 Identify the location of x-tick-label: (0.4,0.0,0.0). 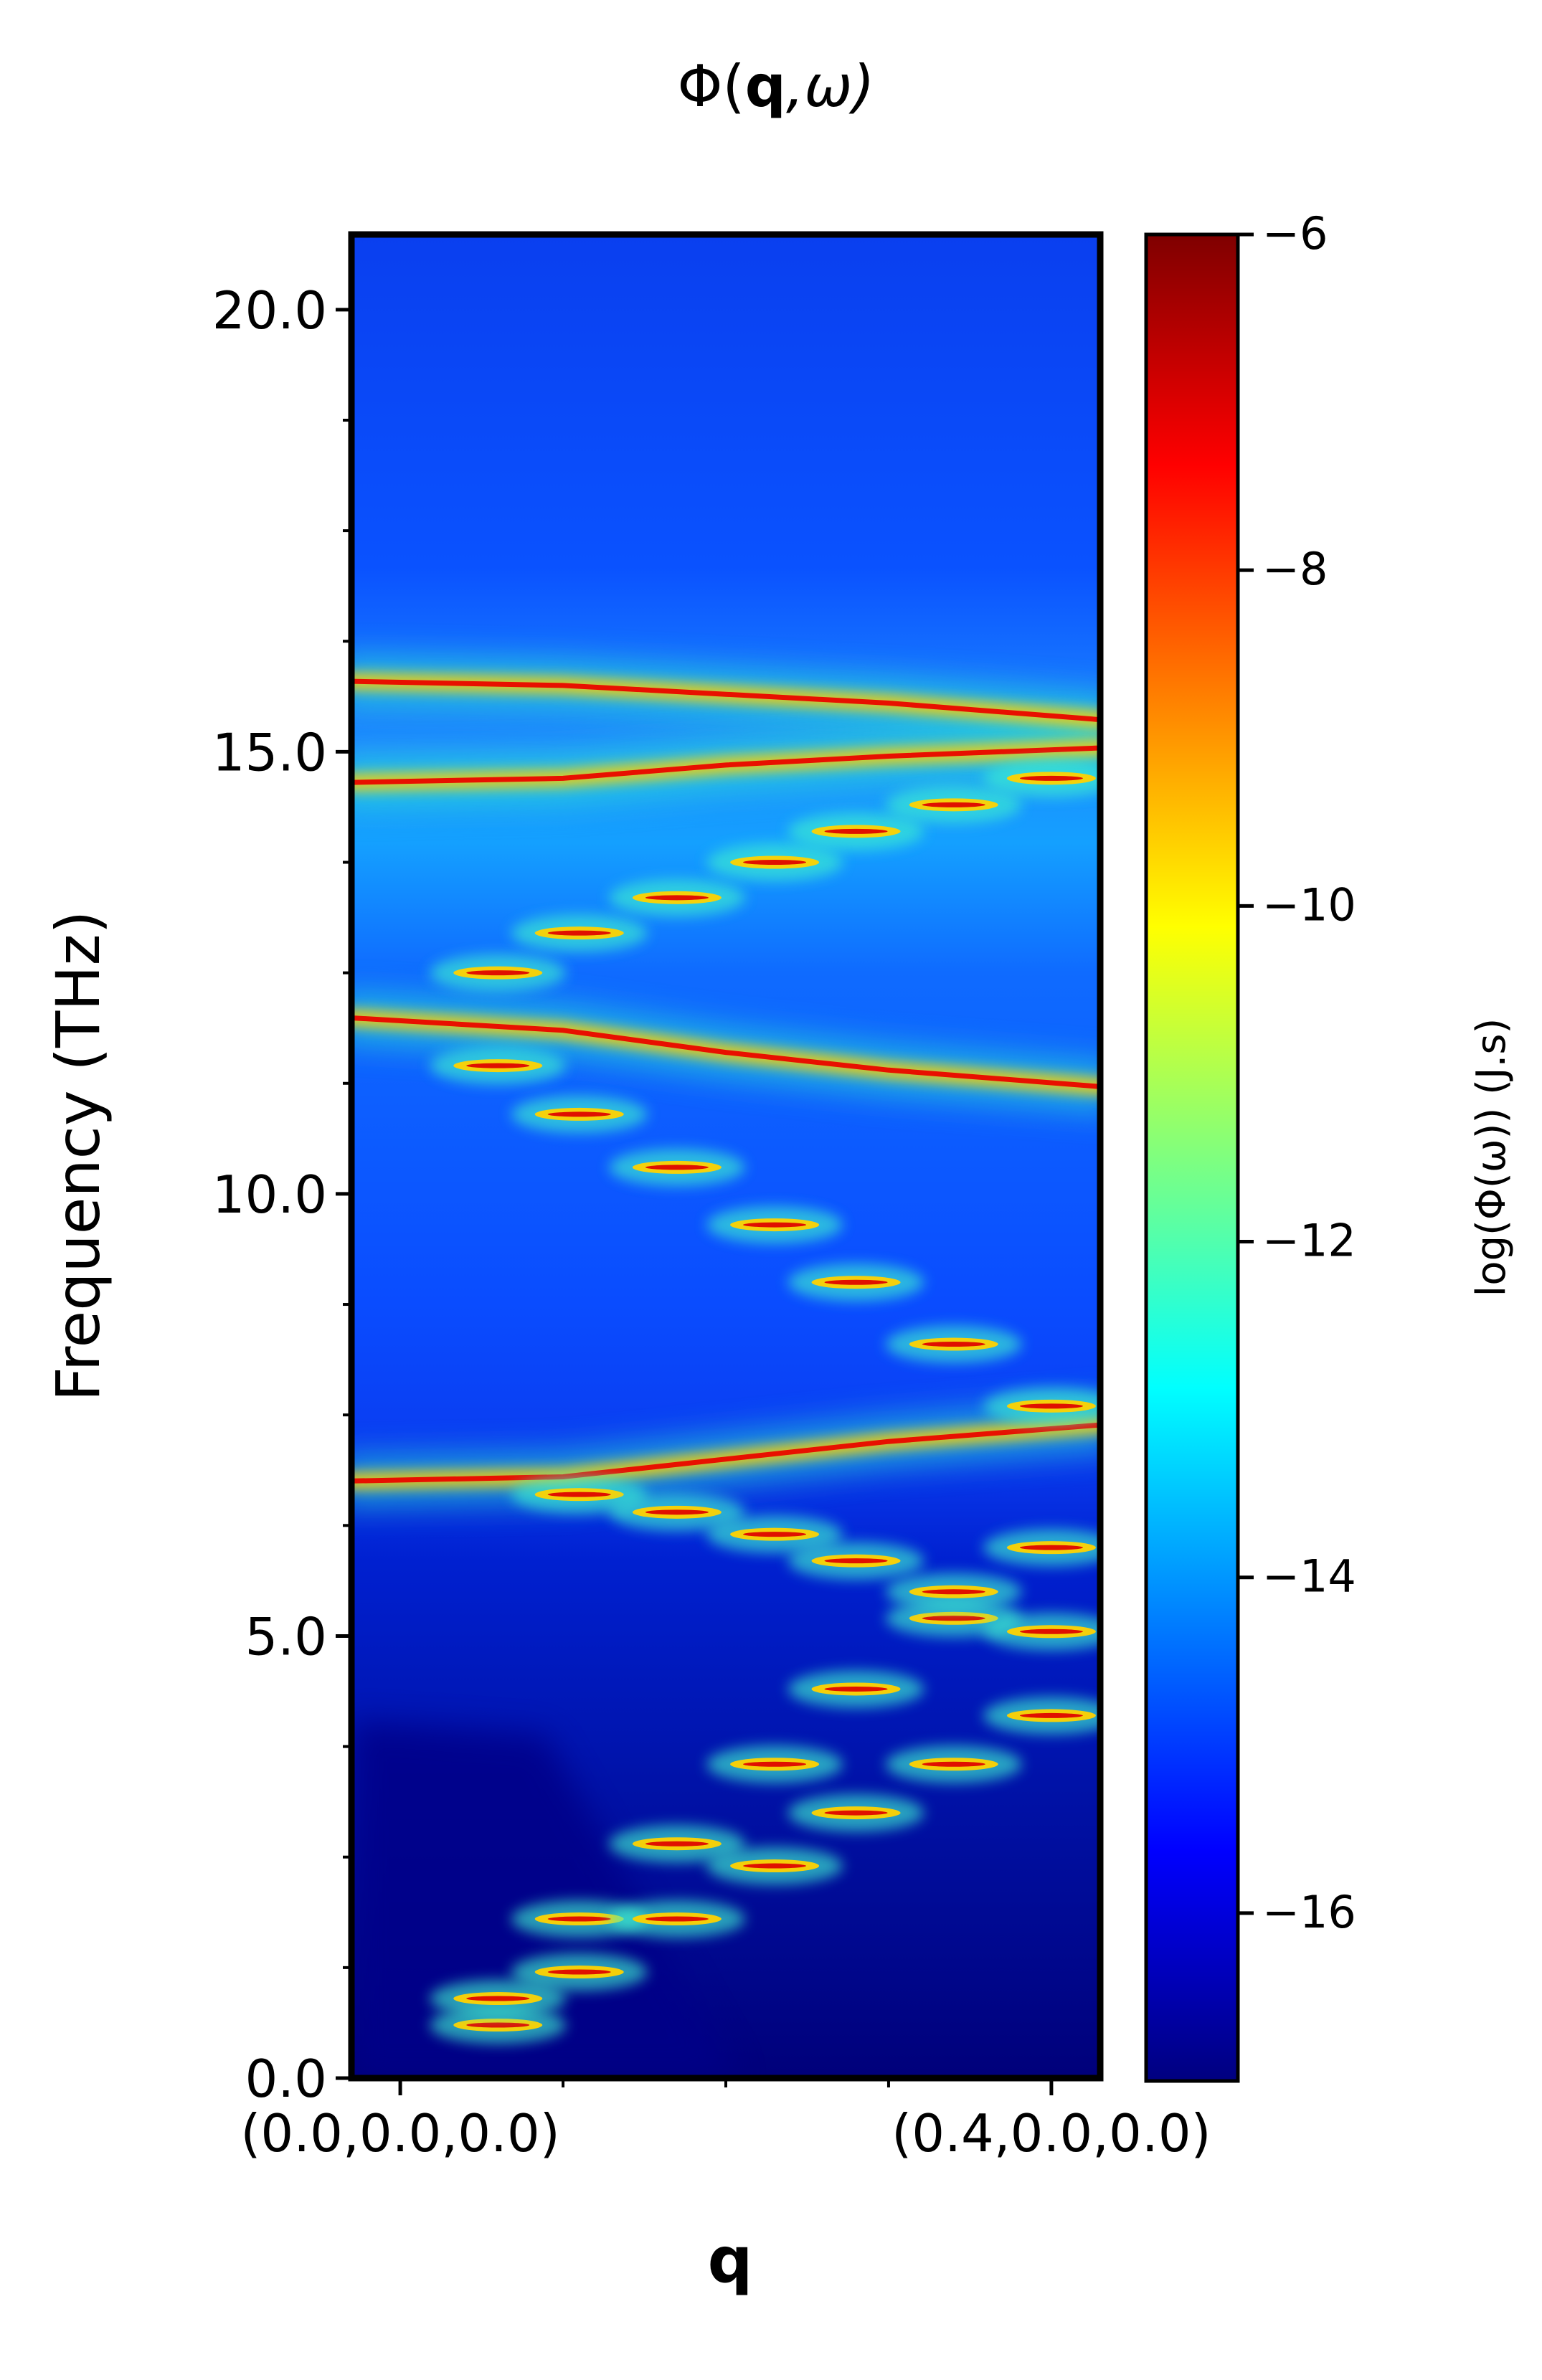
(1051, 2133).